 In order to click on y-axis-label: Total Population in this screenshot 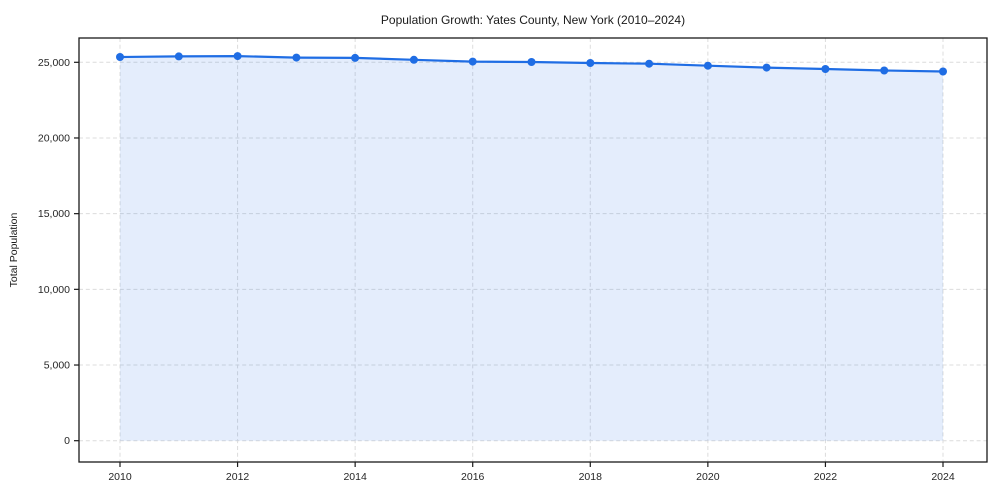, I will do `click(14, 249)`.